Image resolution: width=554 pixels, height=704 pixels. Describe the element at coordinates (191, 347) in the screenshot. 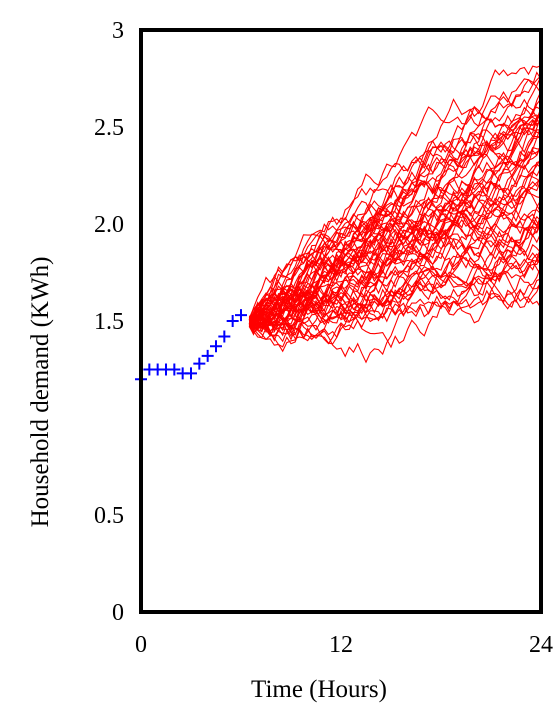

I see `history-series` at that location.